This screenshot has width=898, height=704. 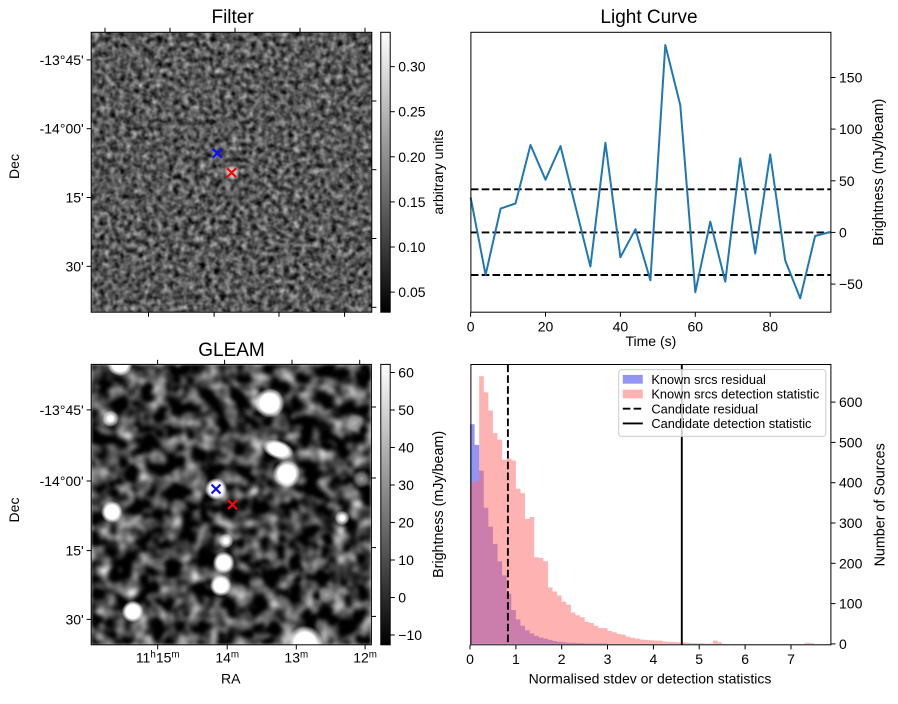 What do you see at coordinates (231, 678) in the screenshot?
I see `svg-text: RA` at bounding box center [231, 678].